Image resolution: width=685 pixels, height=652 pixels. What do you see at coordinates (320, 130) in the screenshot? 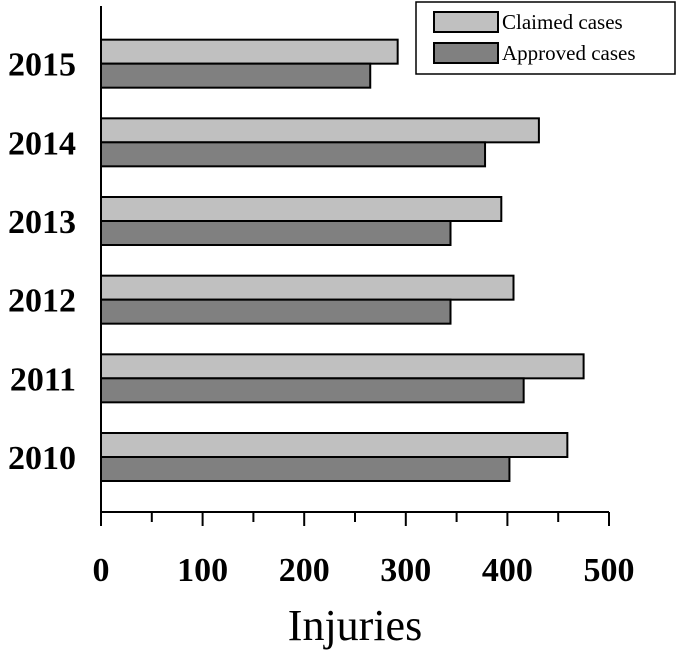
I see `bar-claimed-cases-2014` at bounding box center [320, 130].